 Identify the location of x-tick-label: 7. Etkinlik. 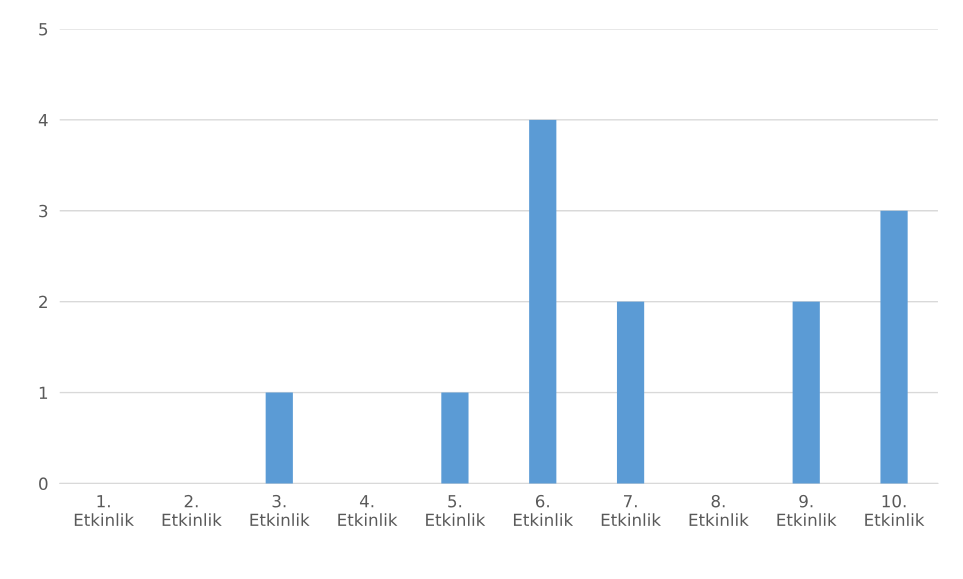
(631, 510).